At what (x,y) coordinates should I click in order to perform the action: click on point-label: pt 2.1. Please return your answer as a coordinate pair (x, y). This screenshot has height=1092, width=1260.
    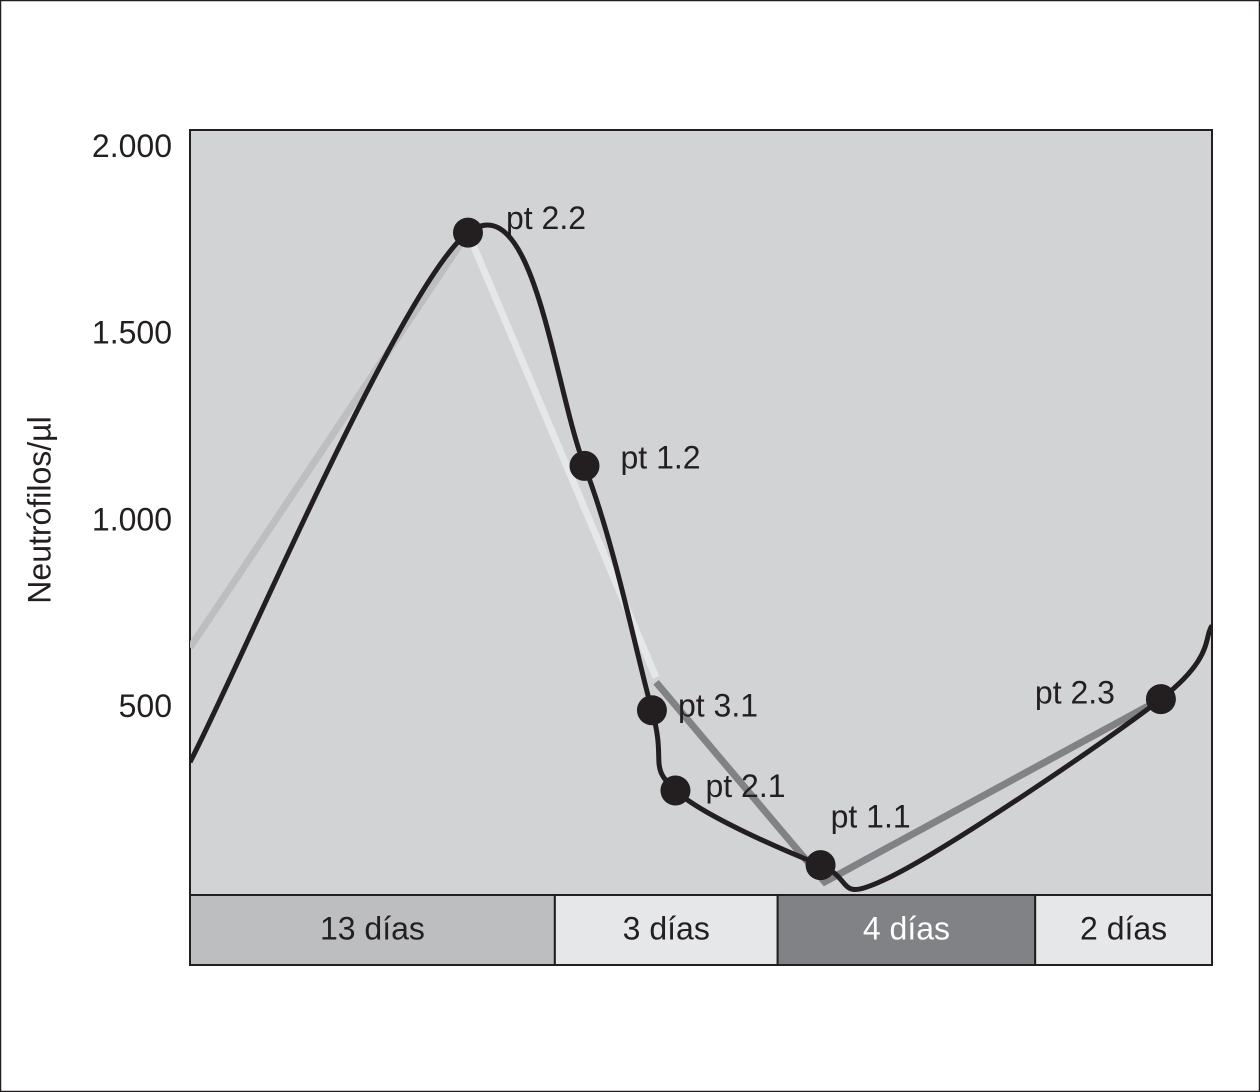
    Looking at the image, I should click on (745, 786).